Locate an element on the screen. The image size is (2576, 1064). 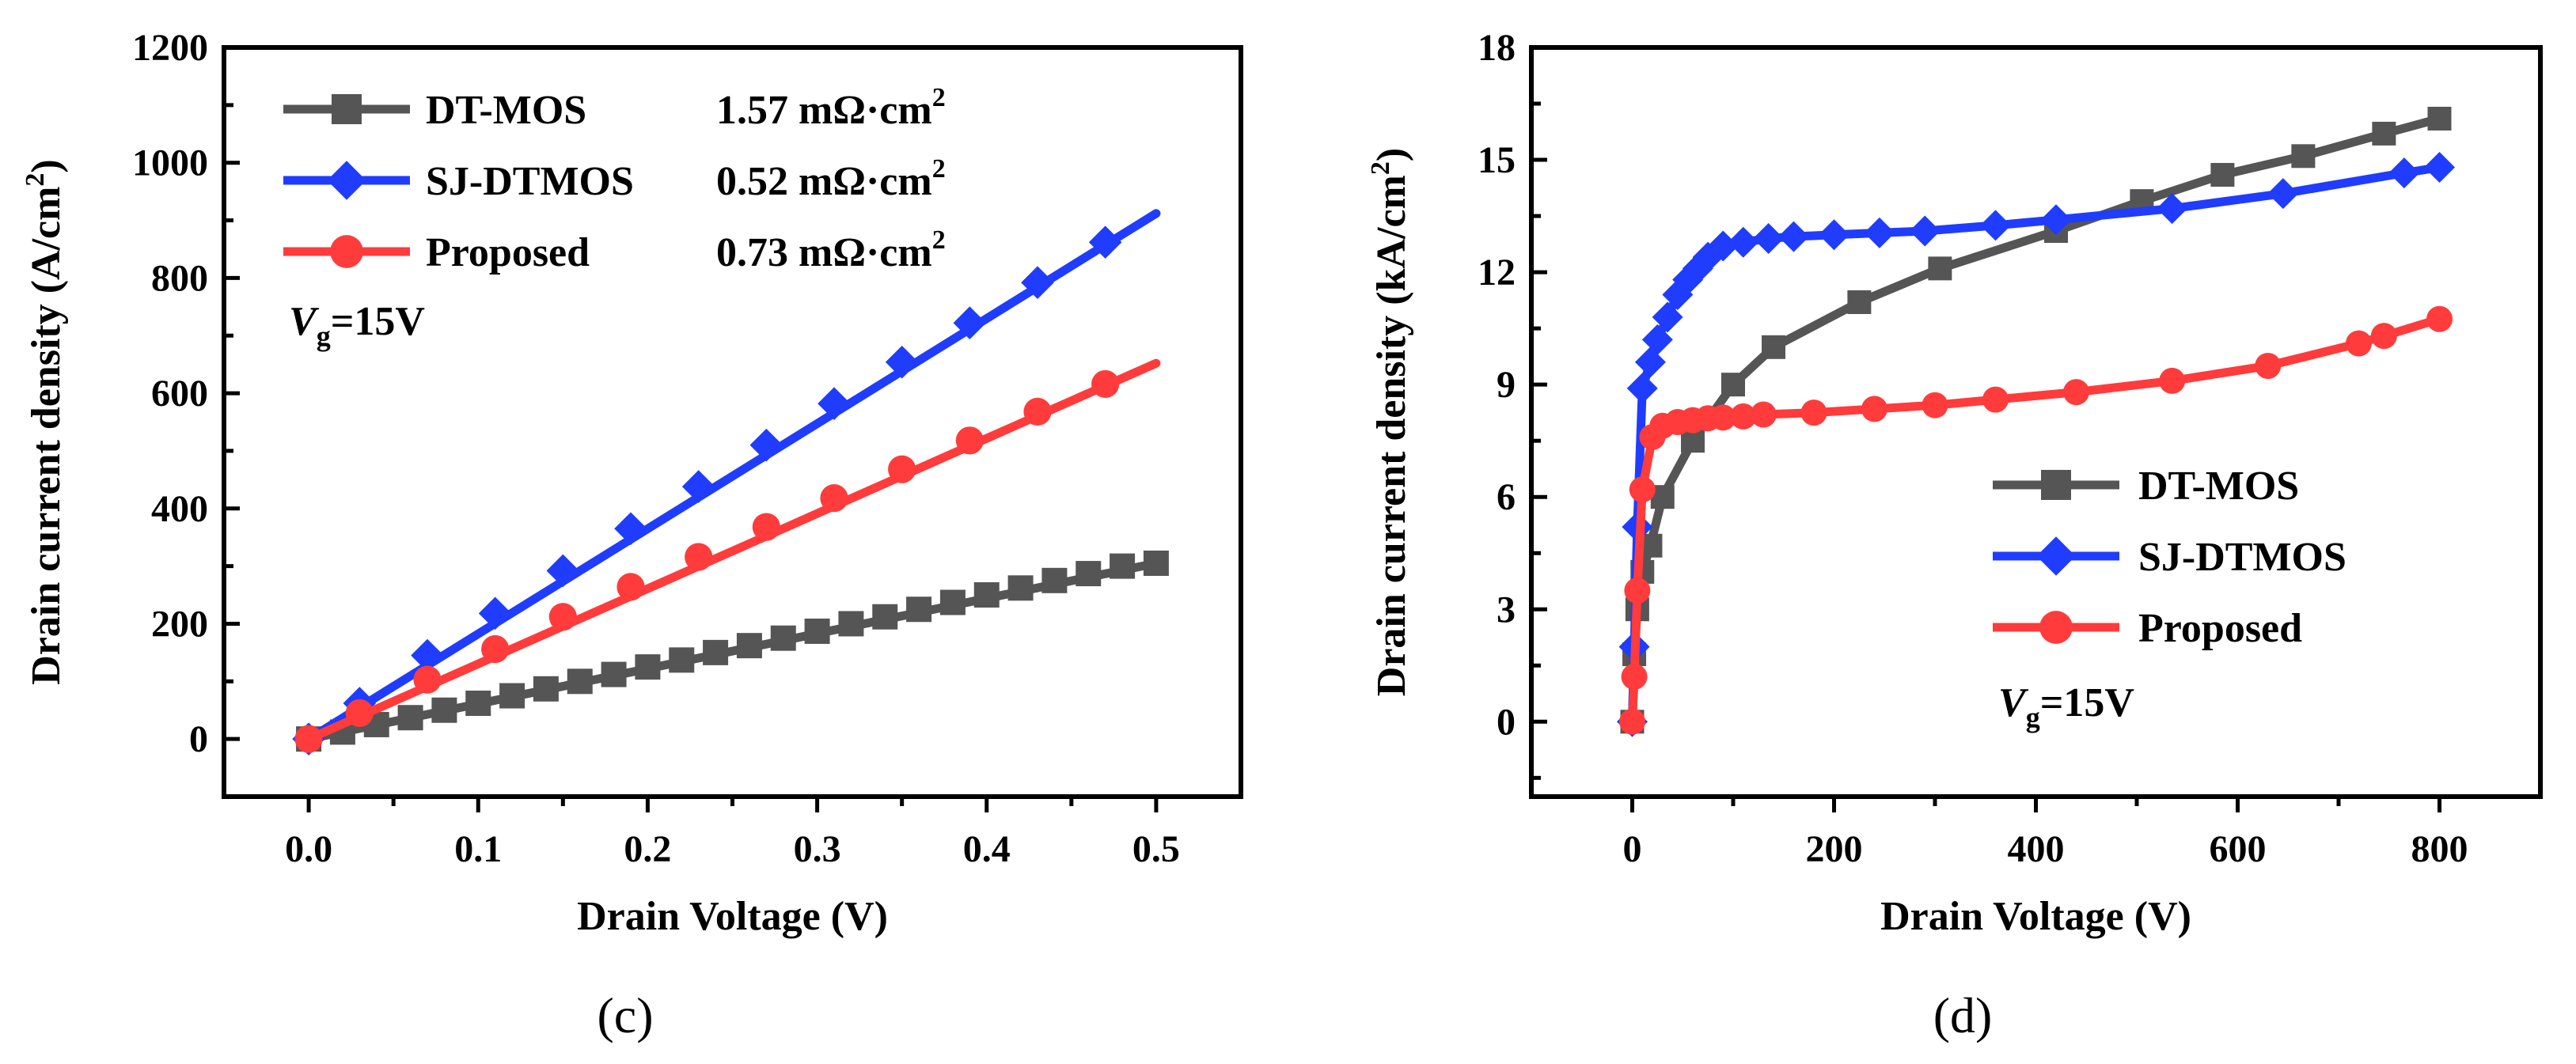
y-tick-label: 15 is located at coordinates (1497, 160).